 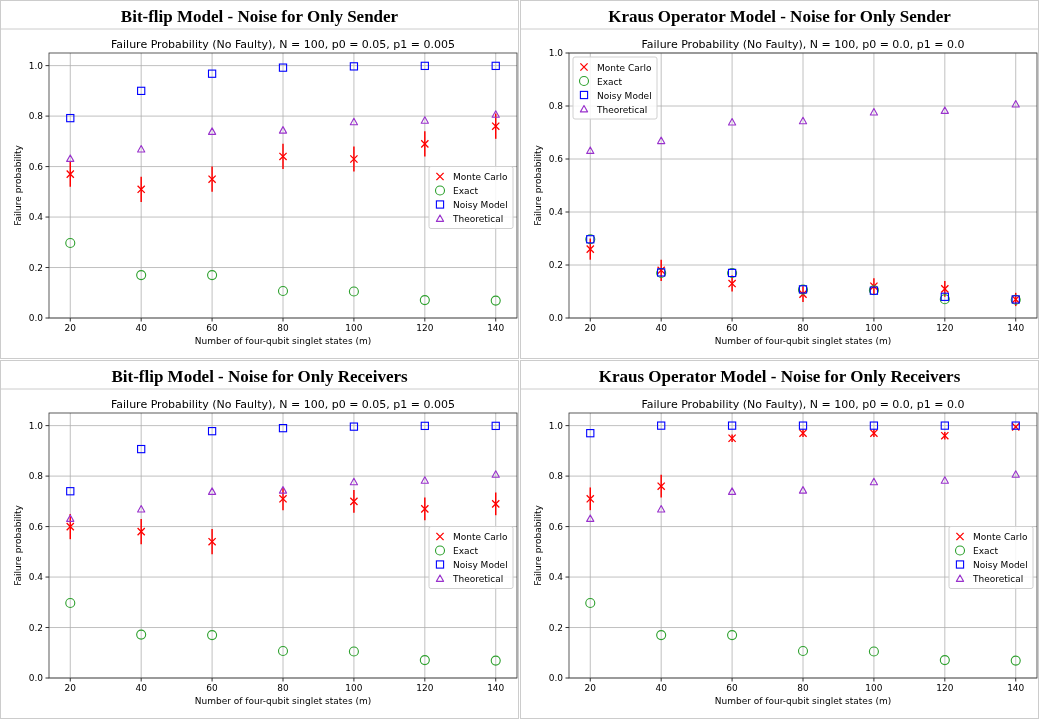 What do you see at coordinates (803, 328) in the screenshot?
I see `x-tick-label: 80` at bounding box center [803, 328].